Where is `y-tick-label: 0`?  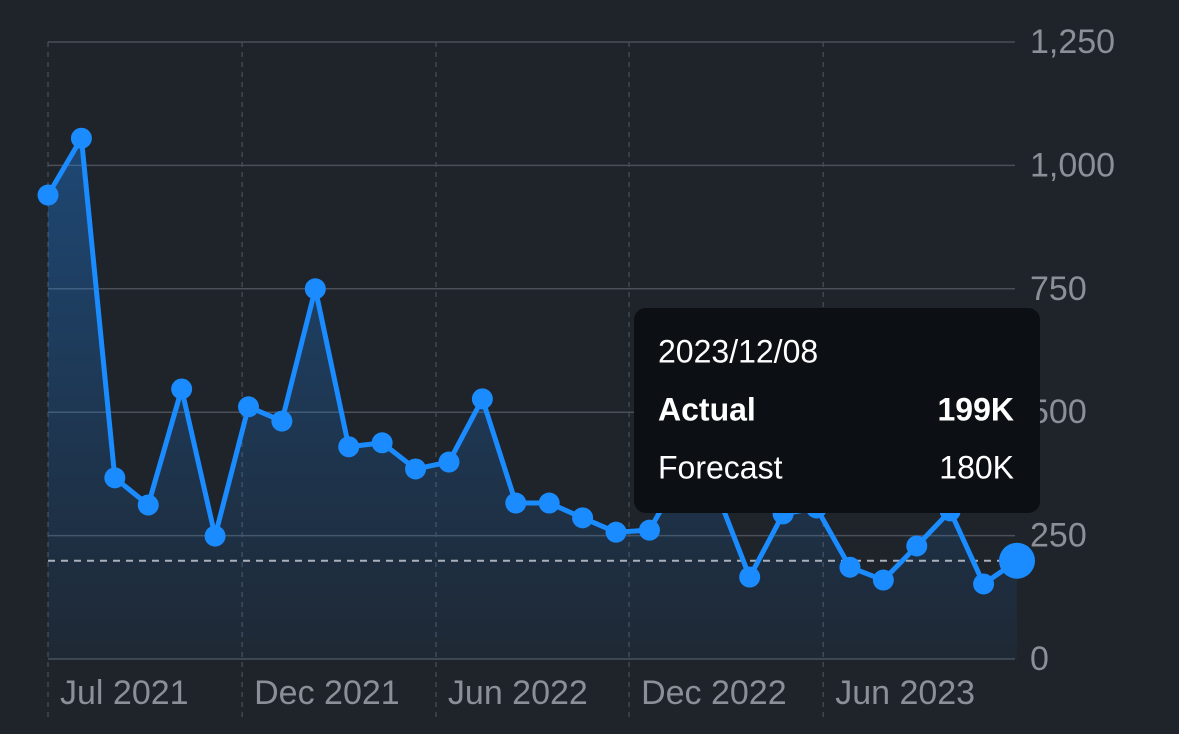 y-tick-label: 0 is located at coordinates (1039, 659).